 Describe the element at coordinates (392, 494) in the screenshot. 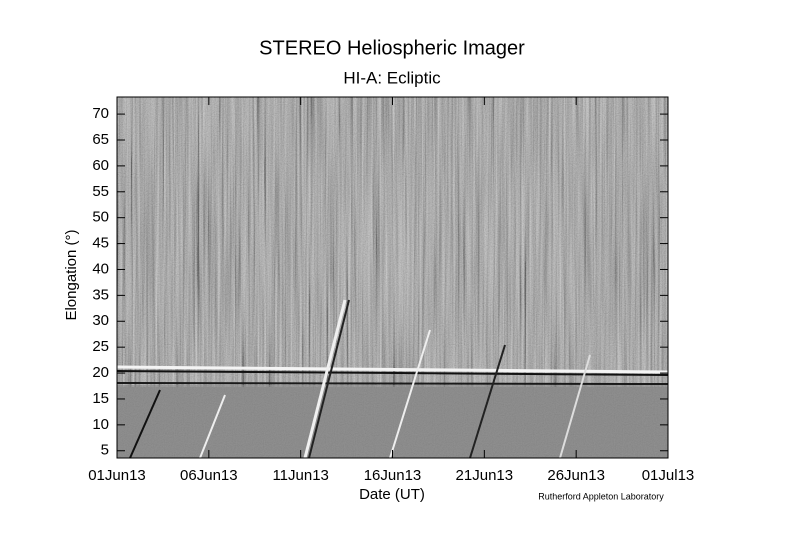

I see `x-axis-label: Date (UT)` at that location.